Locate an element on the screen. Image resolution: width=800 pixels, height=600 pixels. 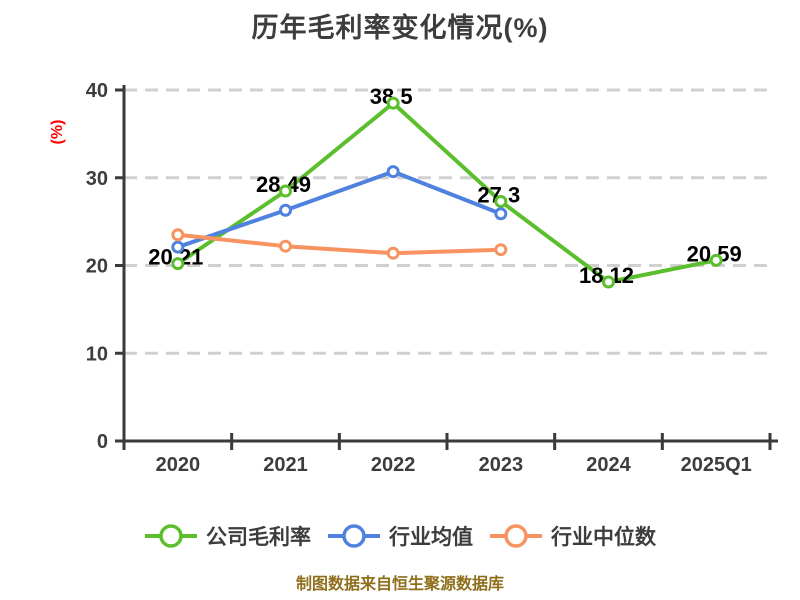
legend-label: 公司毛利率 is located at coordinates (258, 537).